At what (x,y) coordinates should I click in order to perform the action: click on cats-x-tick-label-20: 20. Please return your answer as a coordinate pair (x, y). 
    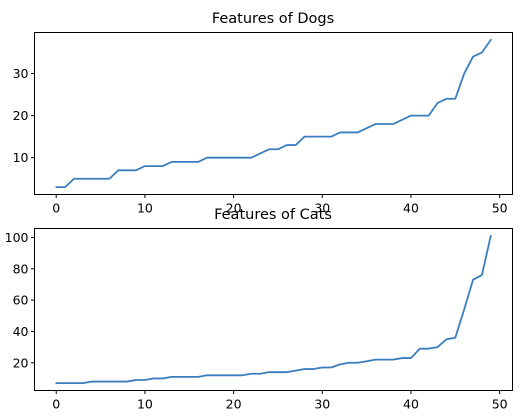
    Looking at the image, I should click on (234, 404).